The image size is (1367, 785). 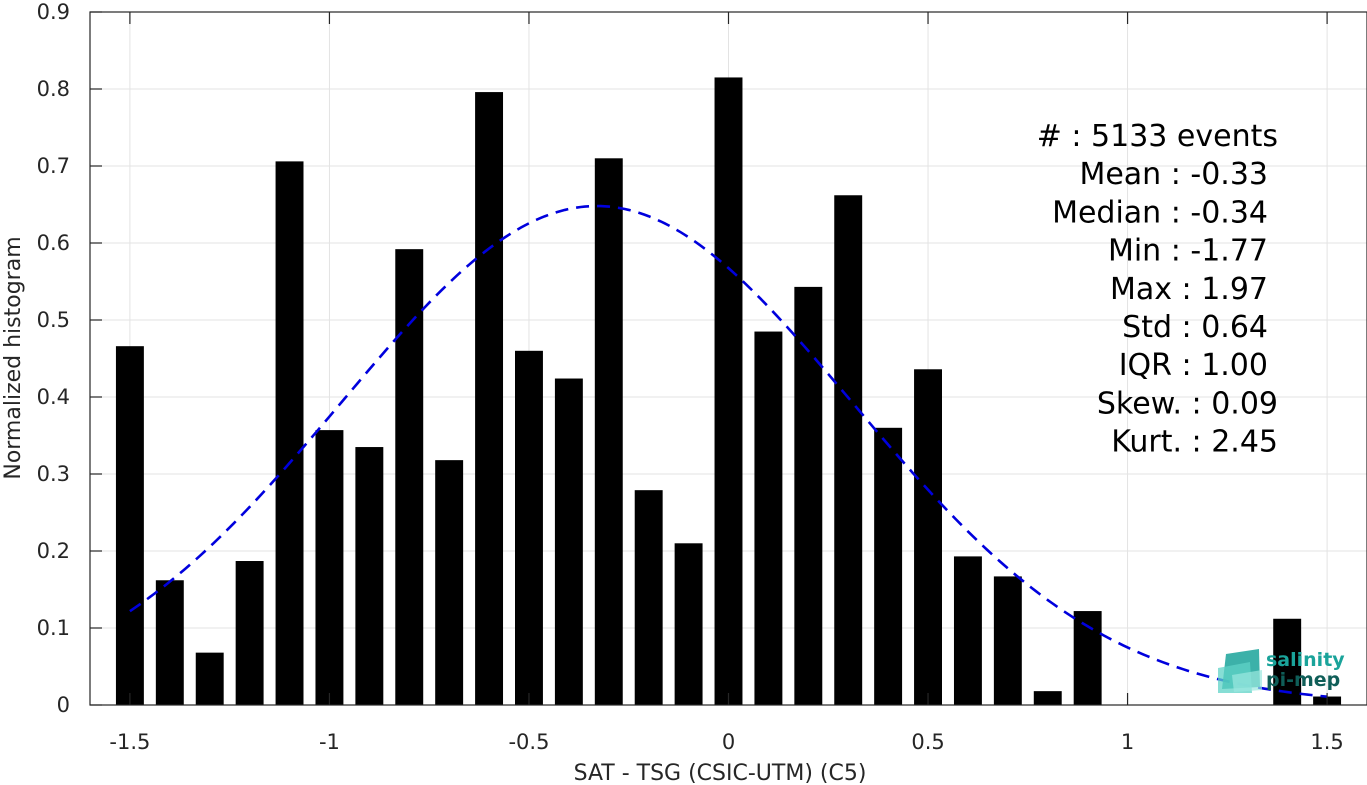 What do you see at coordinates (1187, 403) in the screenshot?
I see `stat-line: Skew. : 0.09` at bounding box center [1187, 403].